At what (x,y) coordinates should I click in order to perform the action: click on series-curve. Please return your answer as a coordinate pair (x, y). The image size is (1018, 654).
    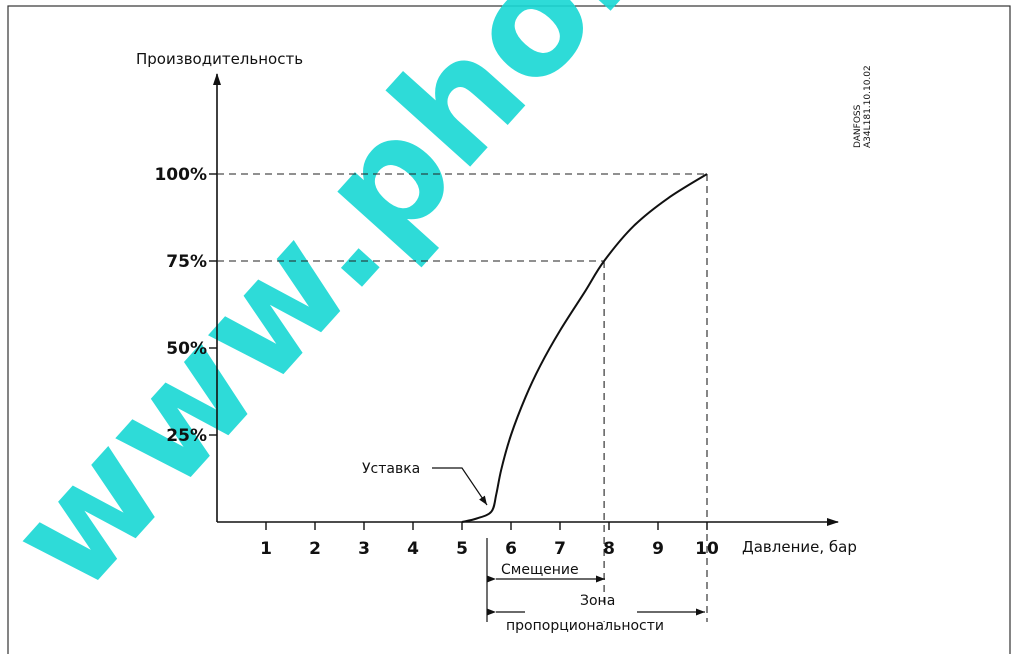
    Looking at the image, I should click on (584, 348).